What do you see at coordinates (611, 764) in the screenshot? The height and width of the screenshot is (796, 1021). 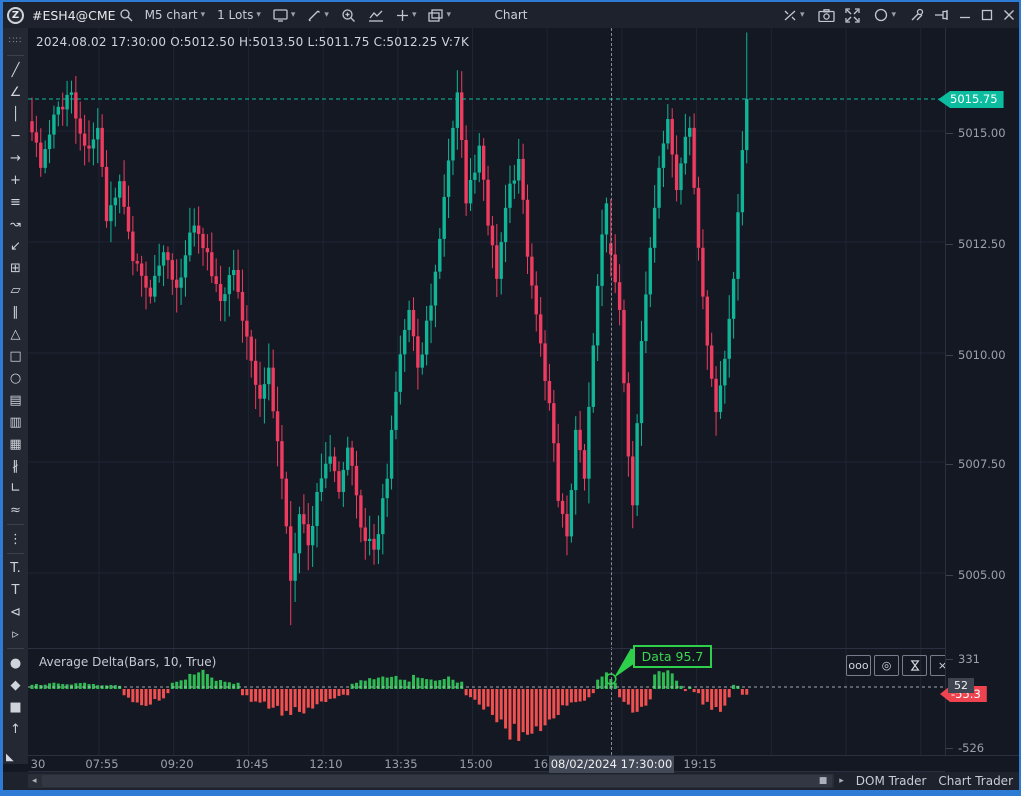 I see `selected-time-badge: 08/02/2024 17:30:00` at bounding box center [611, 764].